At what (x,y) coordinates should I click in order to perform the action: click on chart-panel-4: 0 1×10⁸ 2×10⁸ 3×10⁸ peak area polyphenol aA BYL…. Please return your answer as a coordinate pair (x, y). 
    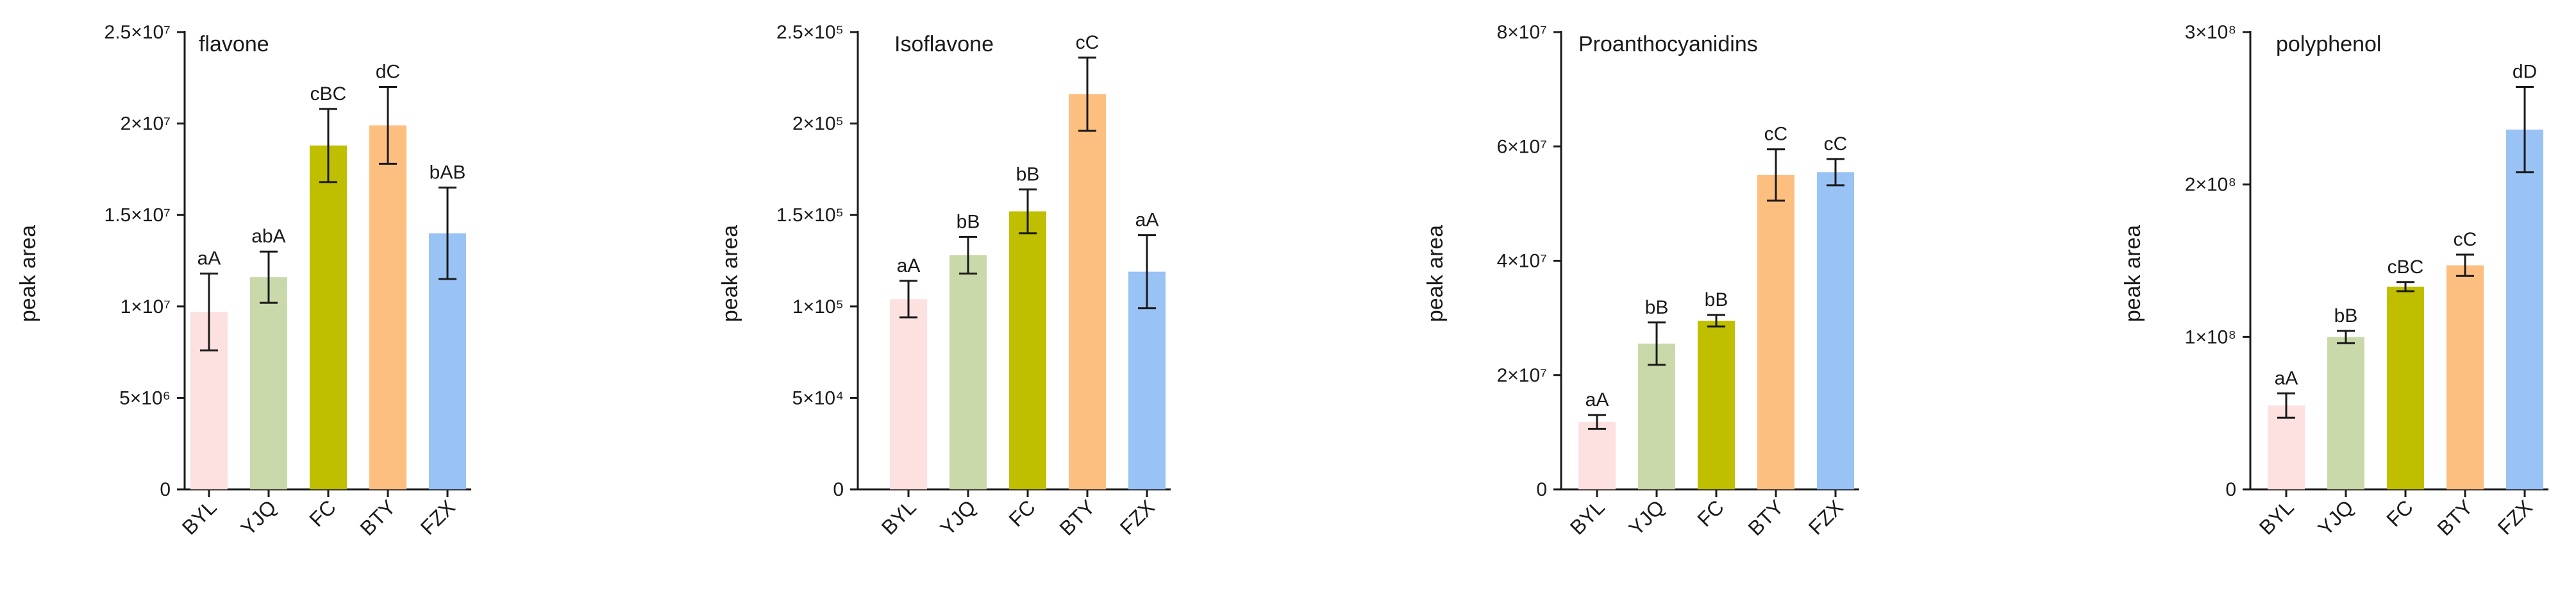
    Looking at the image, I should click on (2334, 281).